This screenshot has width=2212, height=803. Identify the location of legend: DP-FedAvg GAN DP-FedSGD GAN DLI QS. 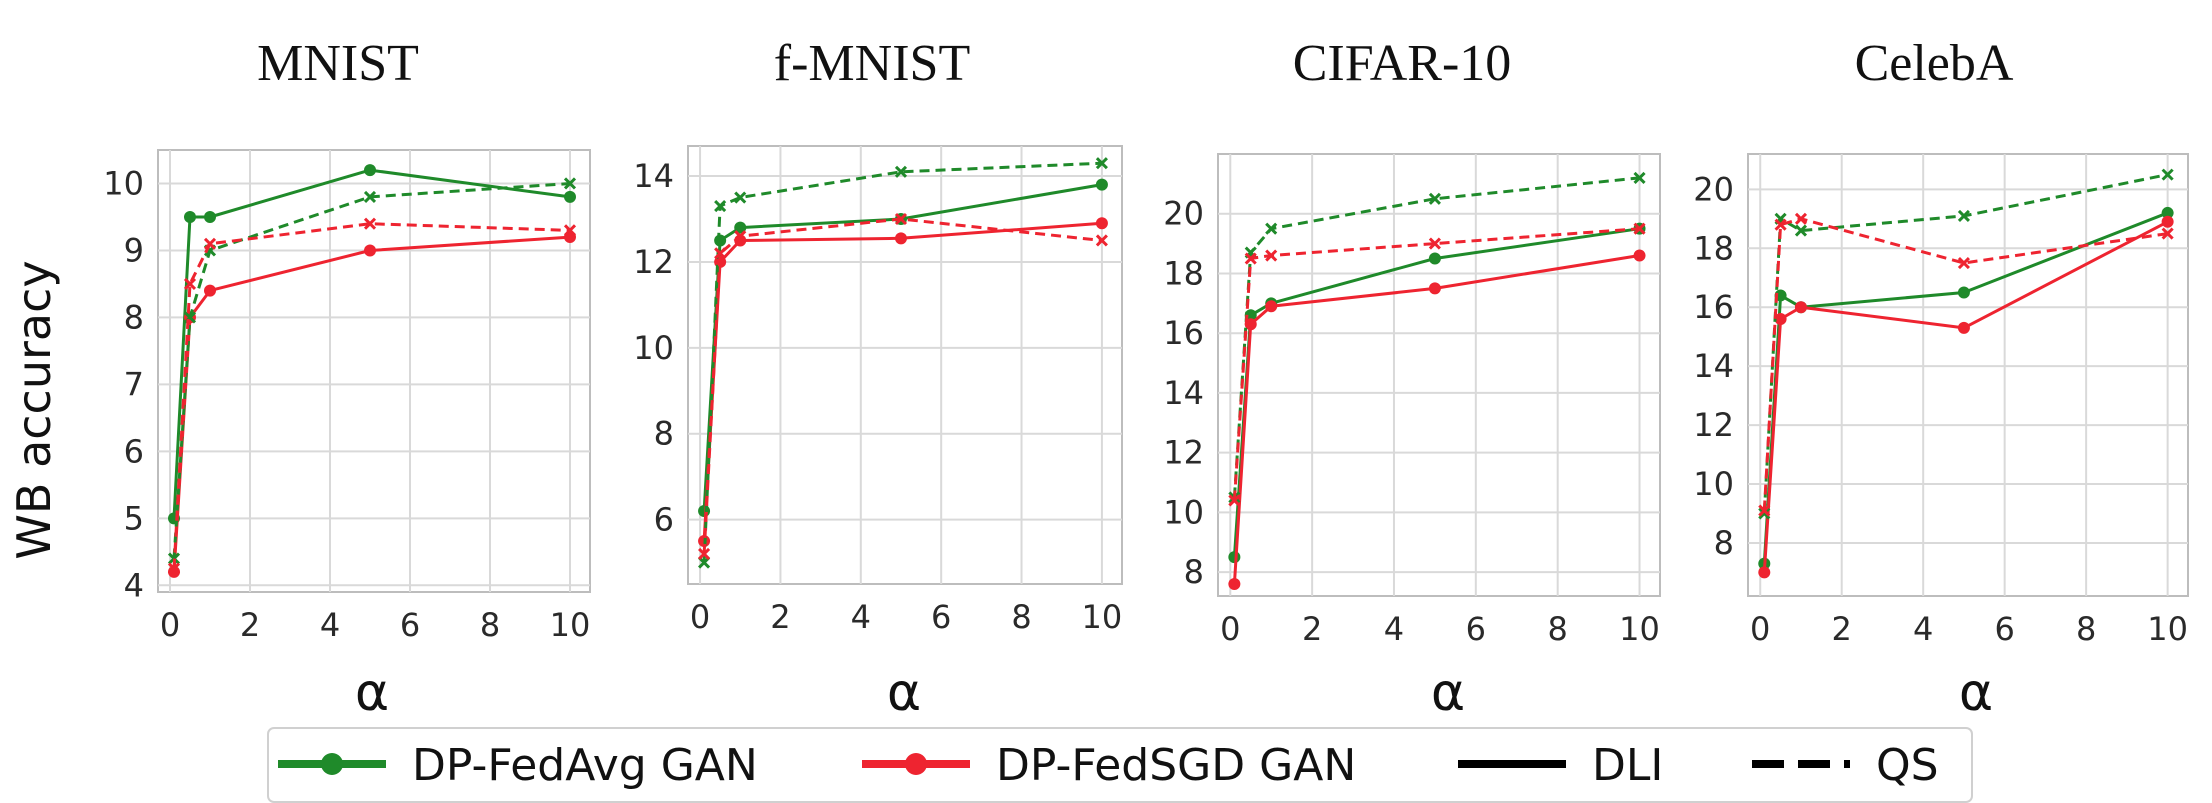
(1120, 765).